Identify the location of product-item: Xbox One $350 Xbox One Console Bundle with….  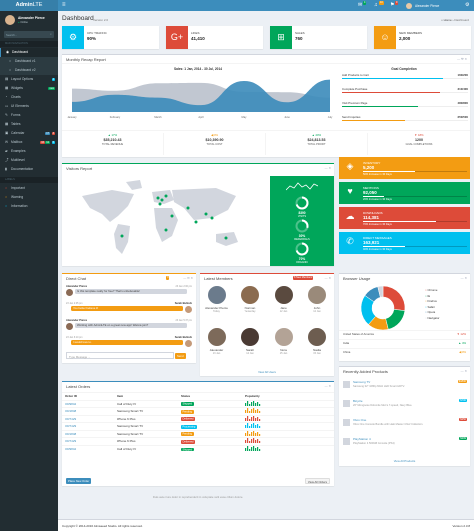
(404, 423).